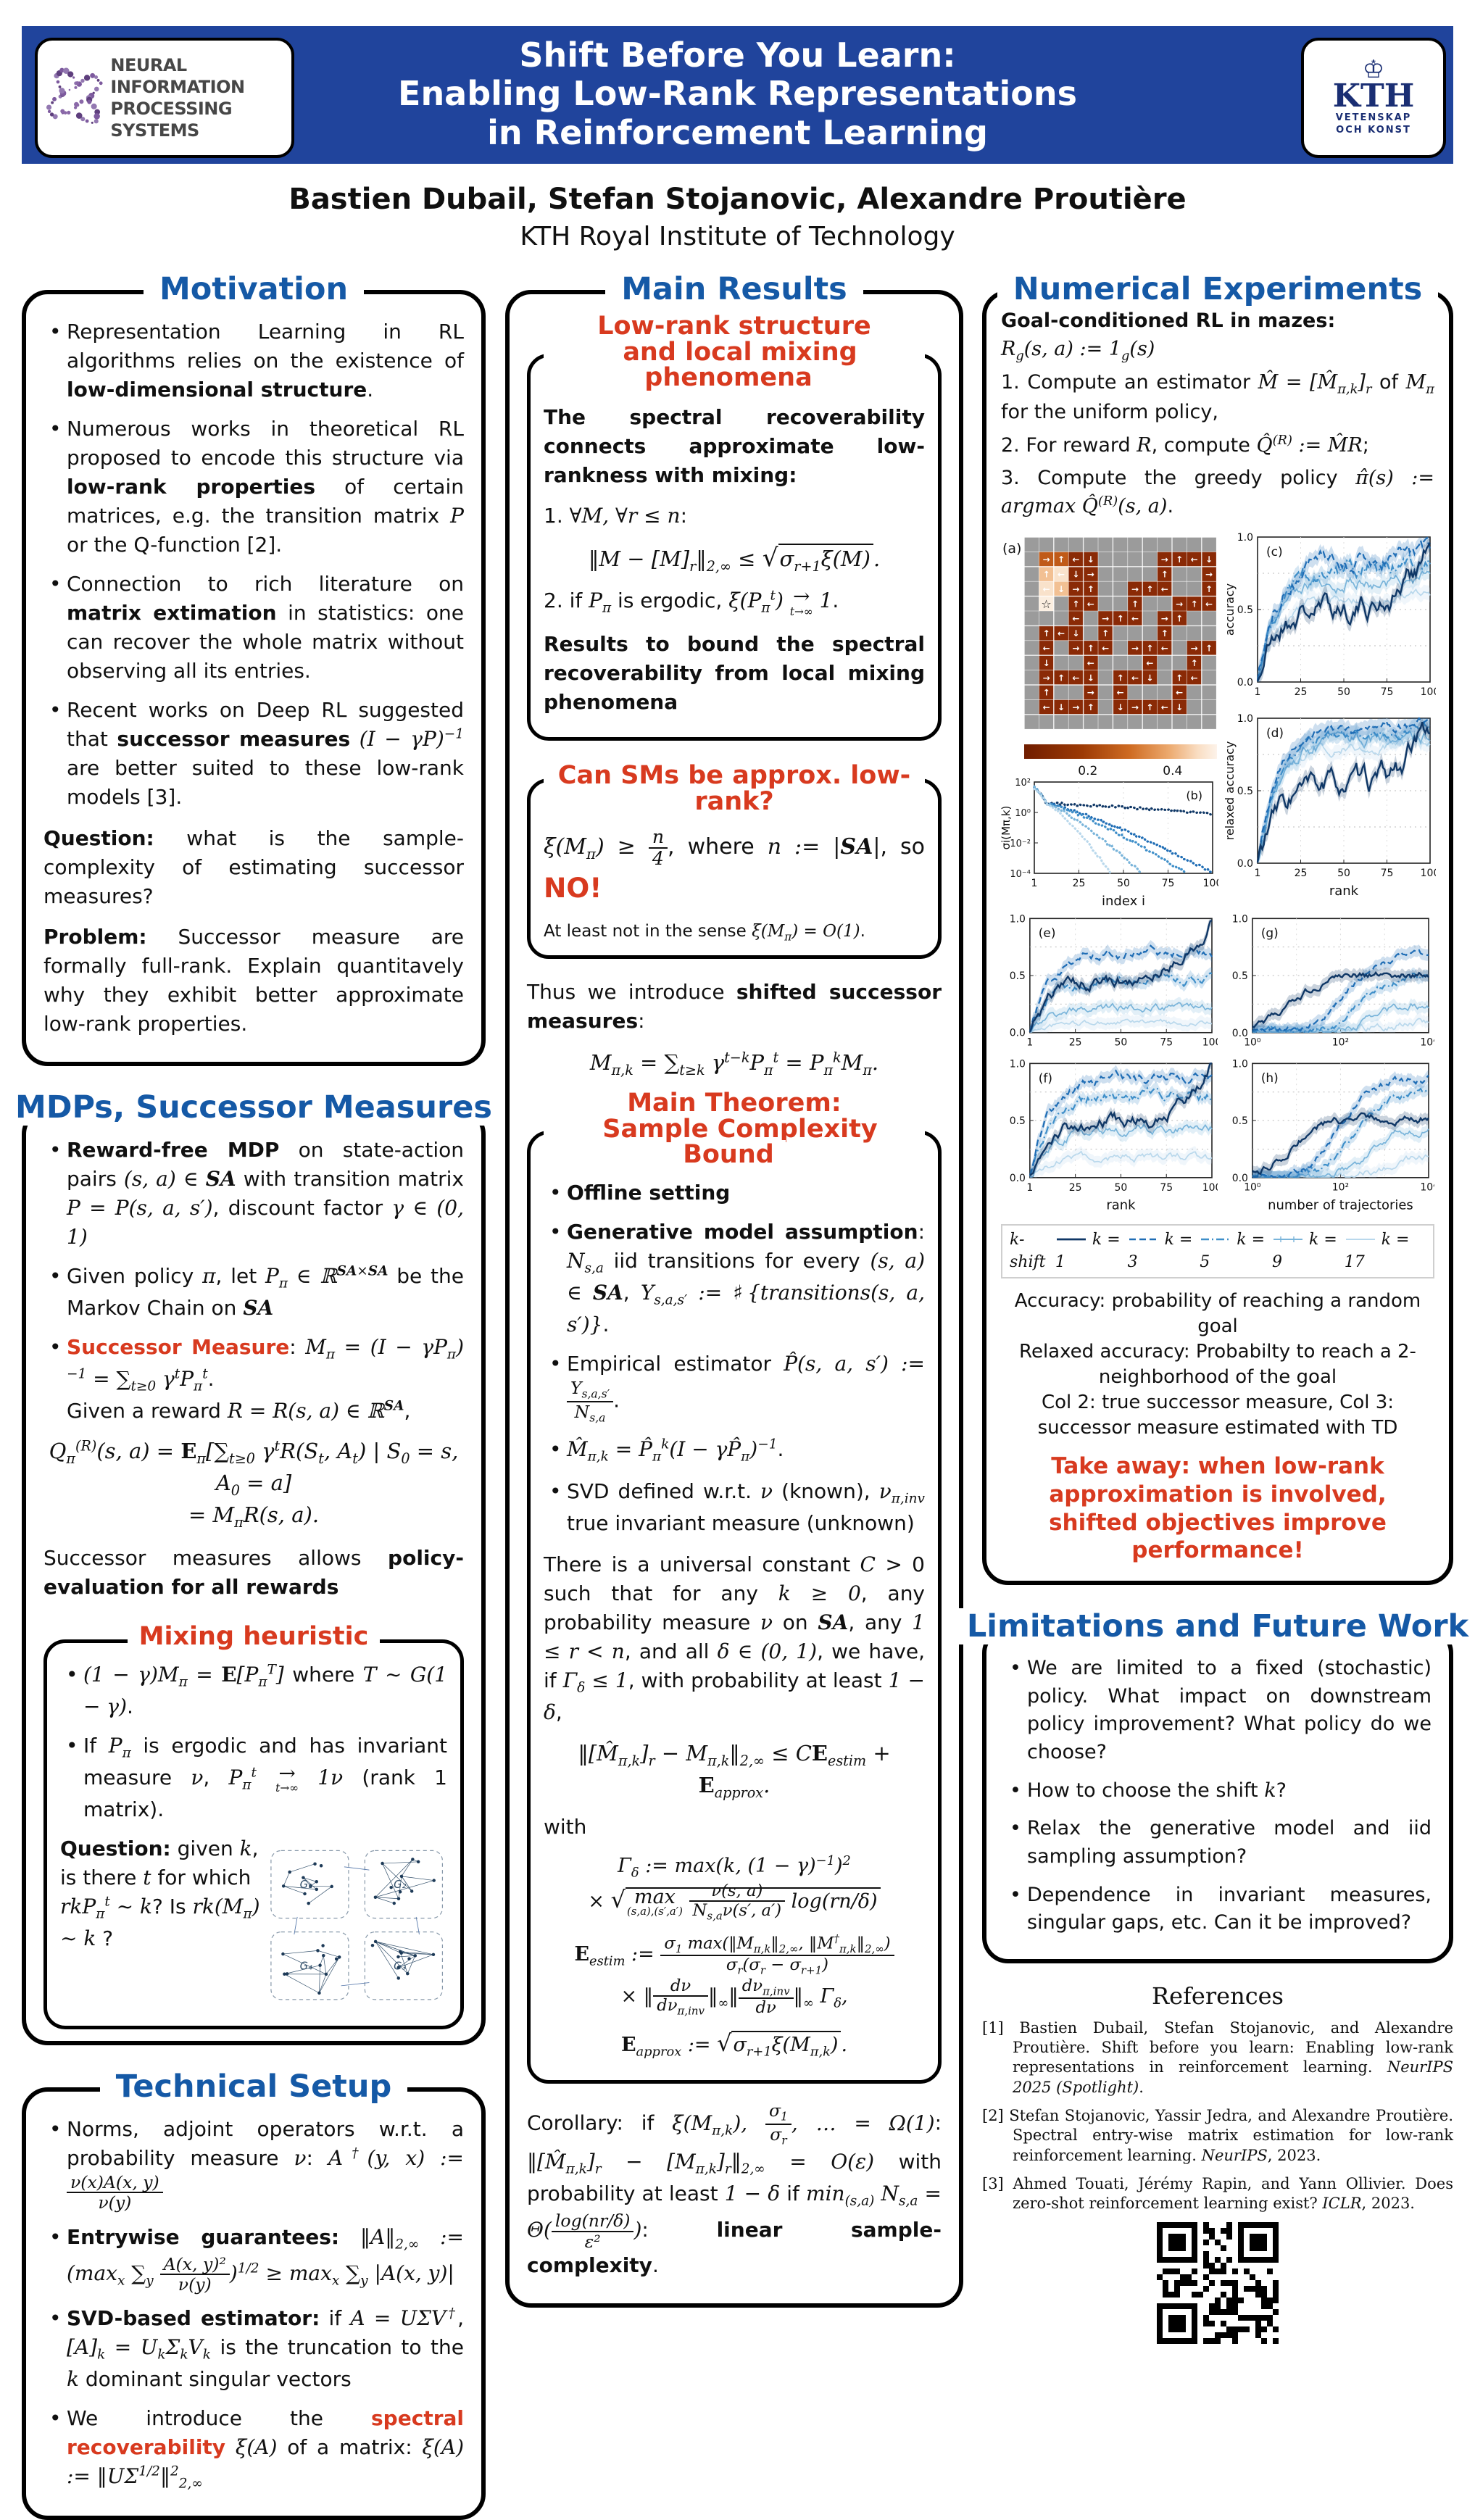  What do you see at coordinates (1427, 1042) in the screenshot?
I see `svg-text: 10⁴` at bounding box center [1427, 1042].